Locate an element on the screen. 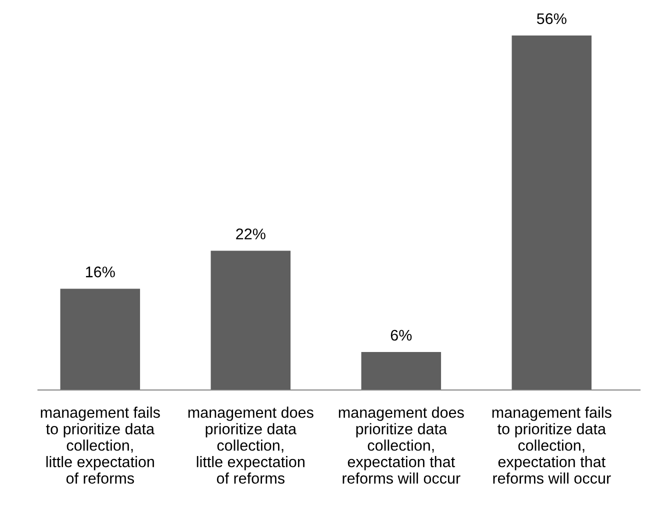 The height and width of the screenshot is (514, 652). data-label: 56% is located at coordinates (551, 18).